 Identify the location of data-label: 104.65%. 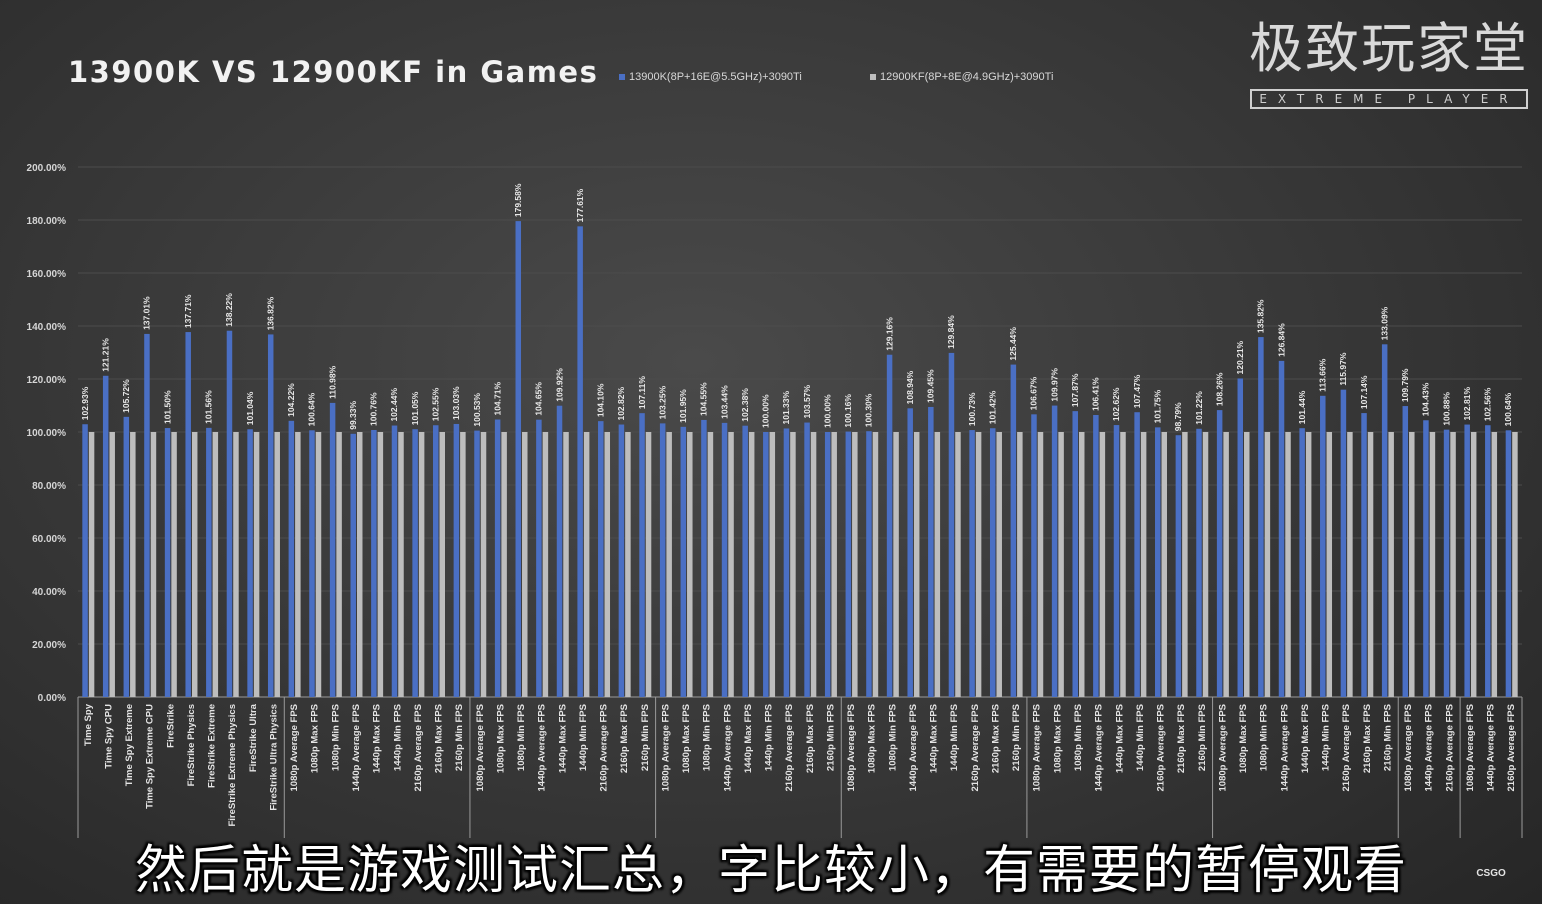
(539, 399).